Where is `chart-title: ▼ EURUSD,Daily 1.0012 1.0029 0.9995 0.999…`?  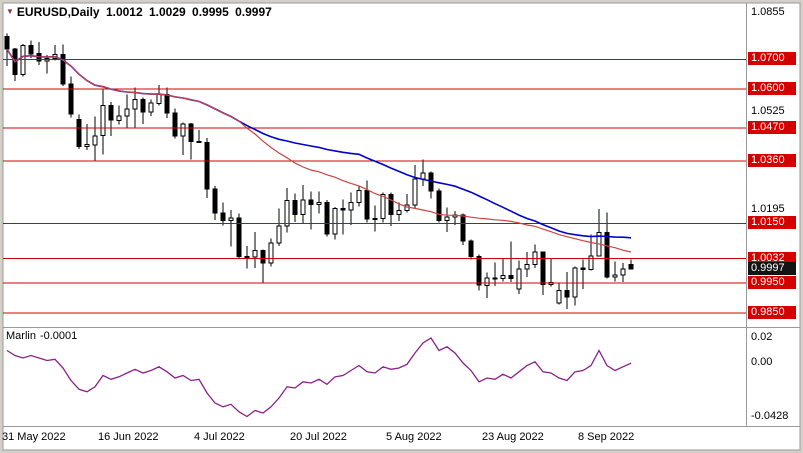
chart-title: ▼ EURUSD,Daily 1.0012 1.0029 0.9995 0.999… is located at coordinates (140, 12).